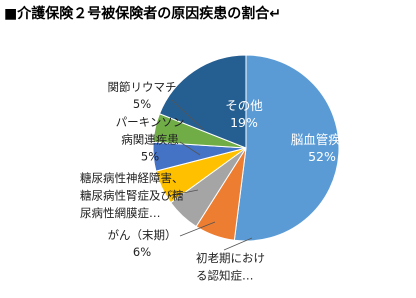 The width and height of the screenshot is (416, 298). I want to click on slice-label: パーキンソン病関連疾患, so click(150, 131).